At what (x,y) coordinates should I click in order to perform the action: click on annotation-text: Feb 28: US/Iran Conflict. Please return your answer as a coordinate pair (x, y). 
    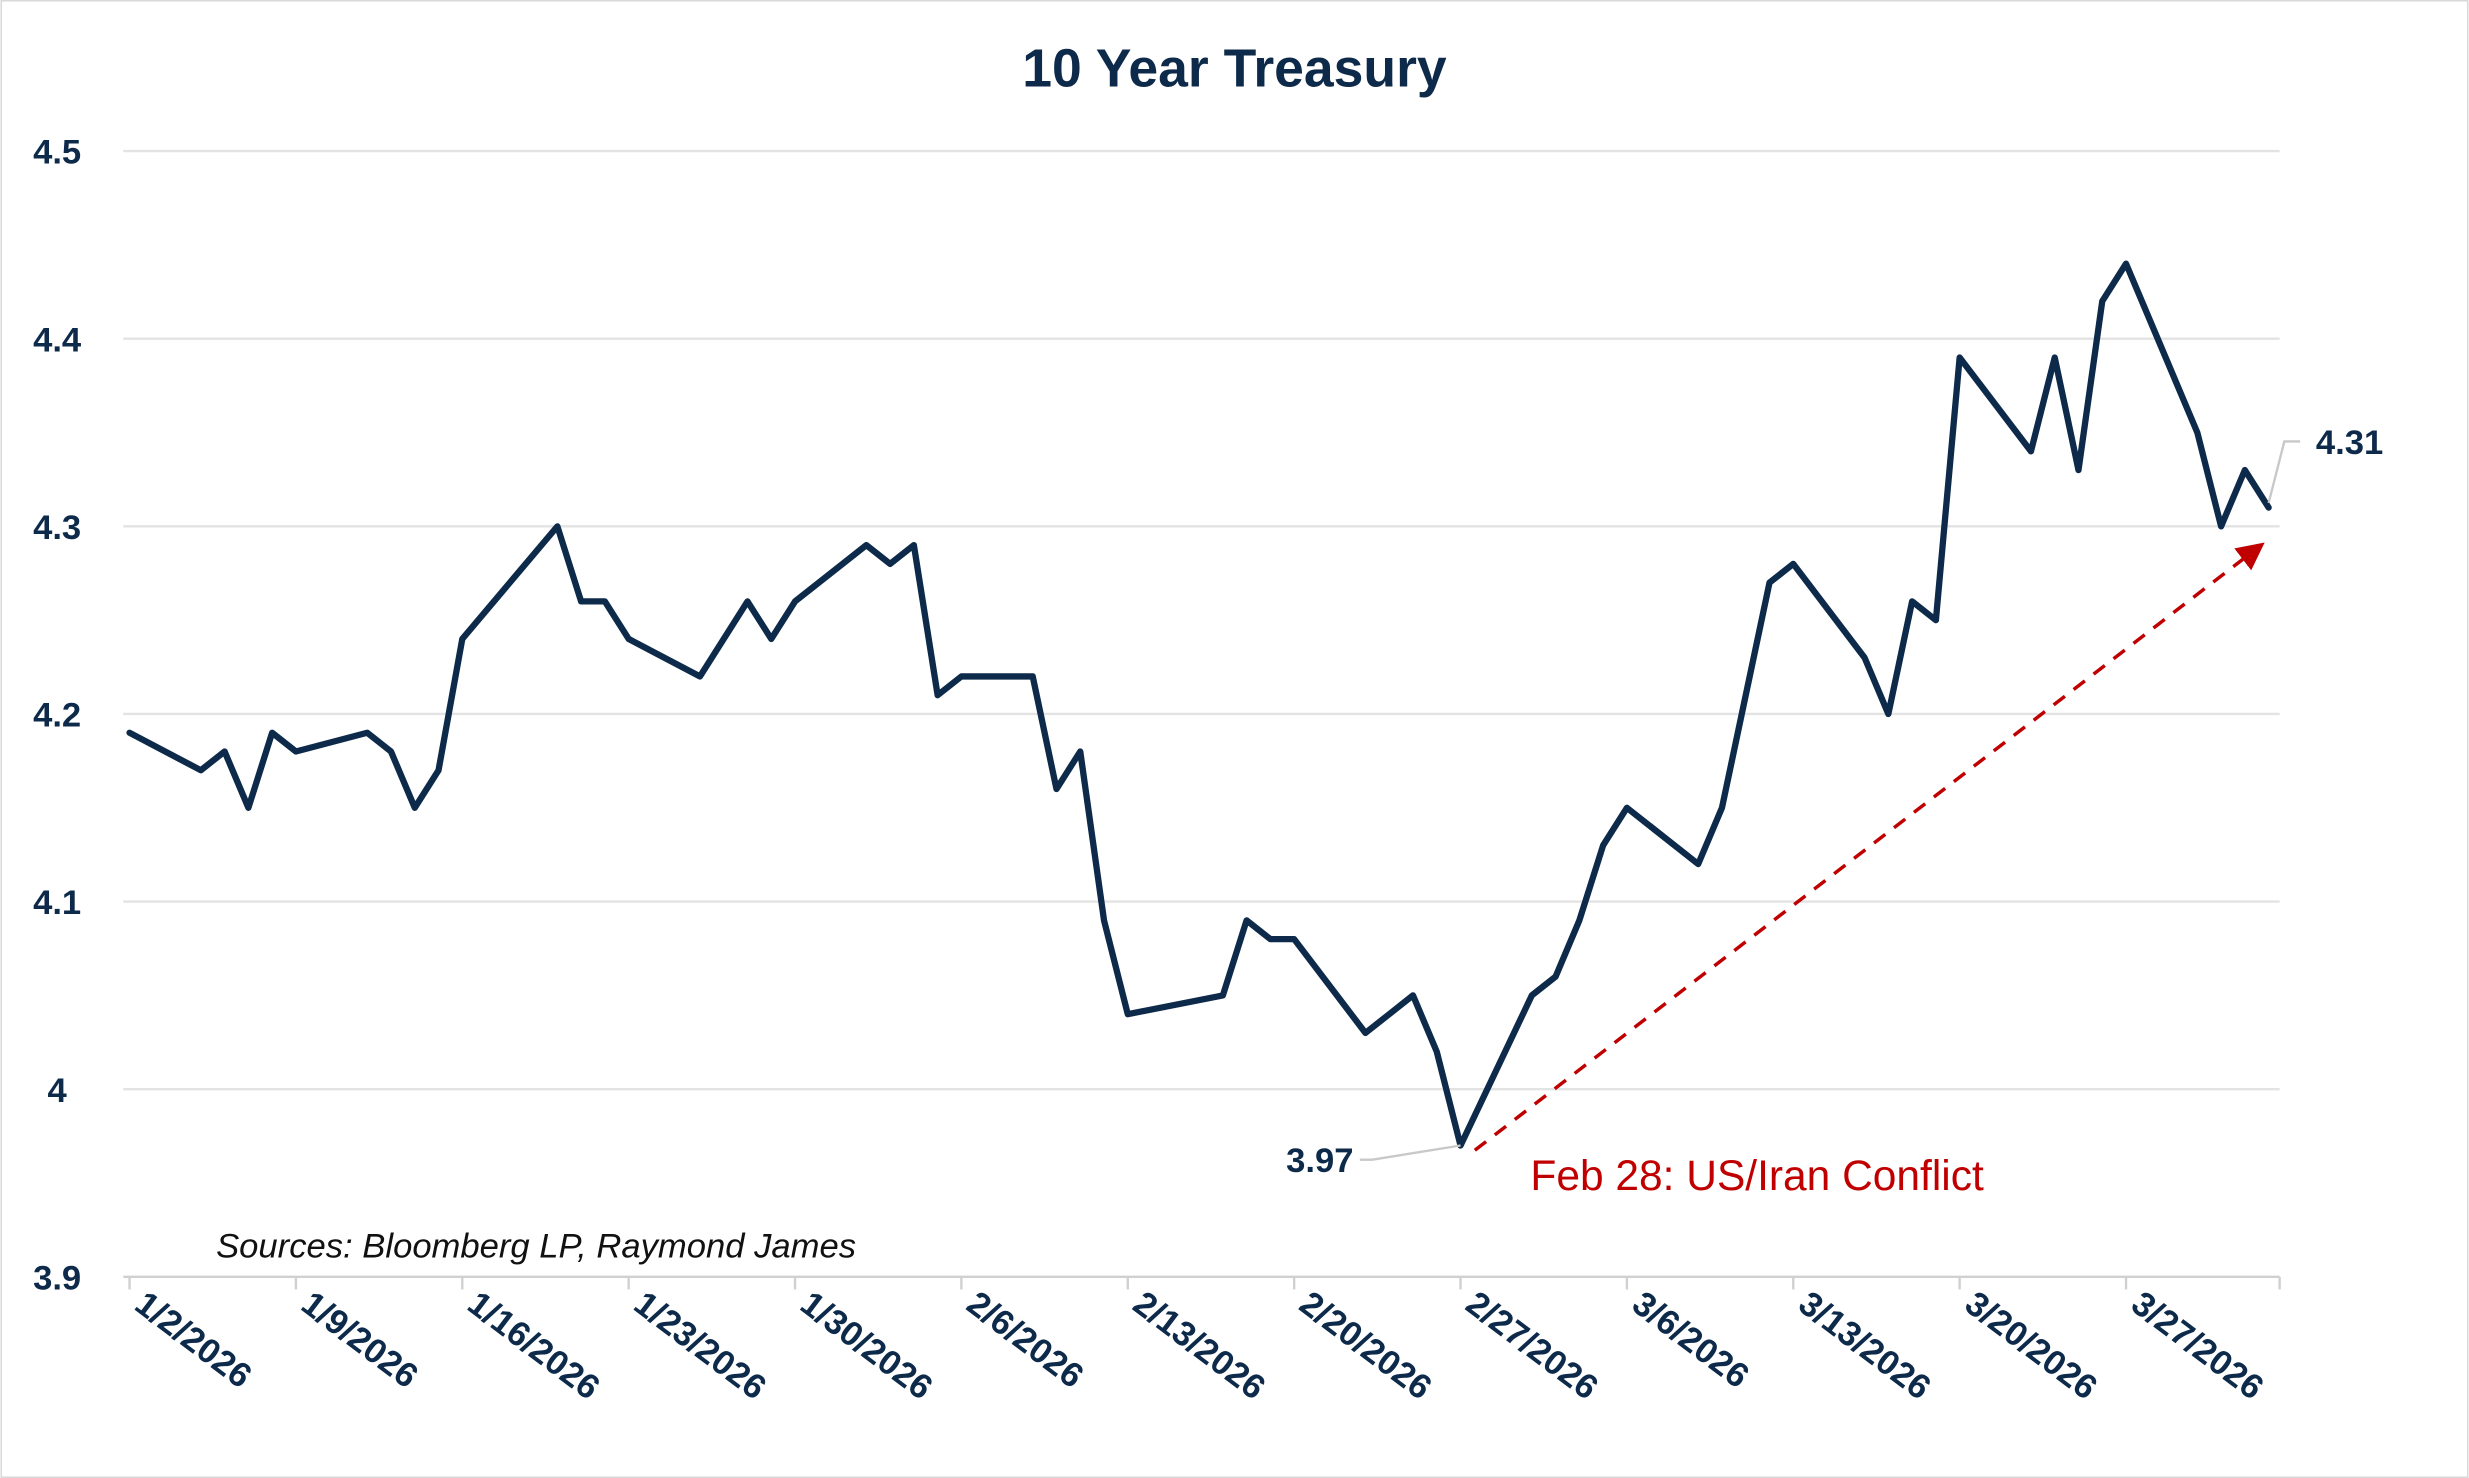
    Looking at the image, I should click on (1757, 1176).